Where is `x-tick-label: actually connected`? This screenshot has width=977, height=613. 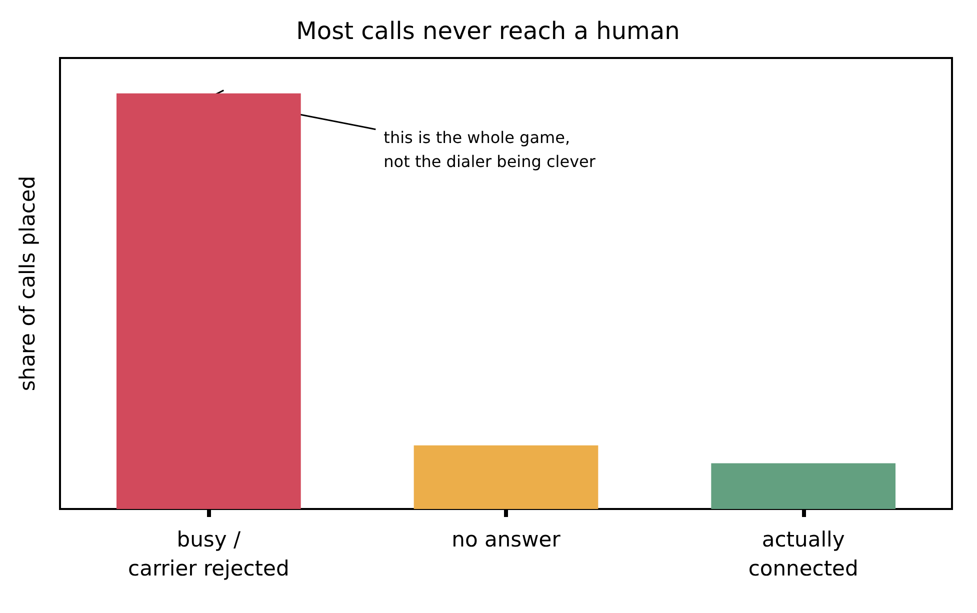
x-tick-label: actually connected is located at coordinates (803, 554).